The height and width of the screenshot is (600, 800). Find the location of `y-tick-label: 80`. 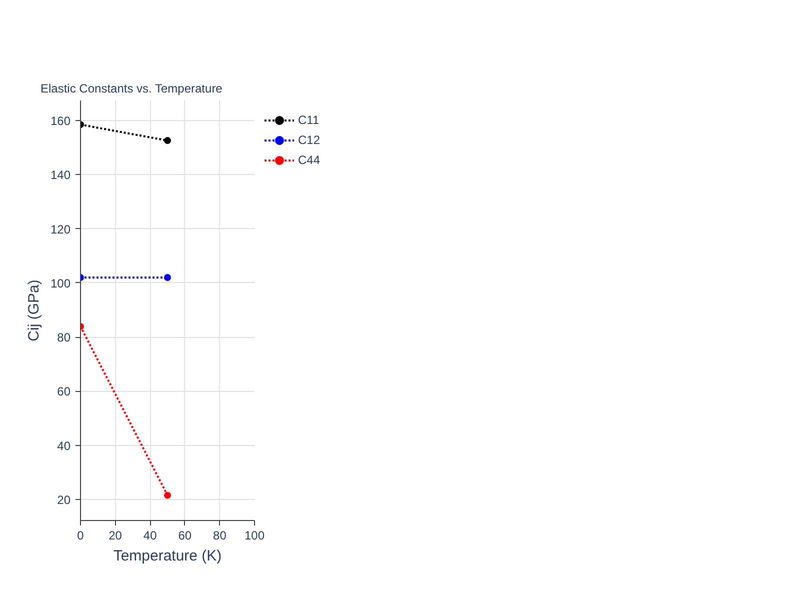

y-tick-label: 80 is located at coordinates (64, 337).